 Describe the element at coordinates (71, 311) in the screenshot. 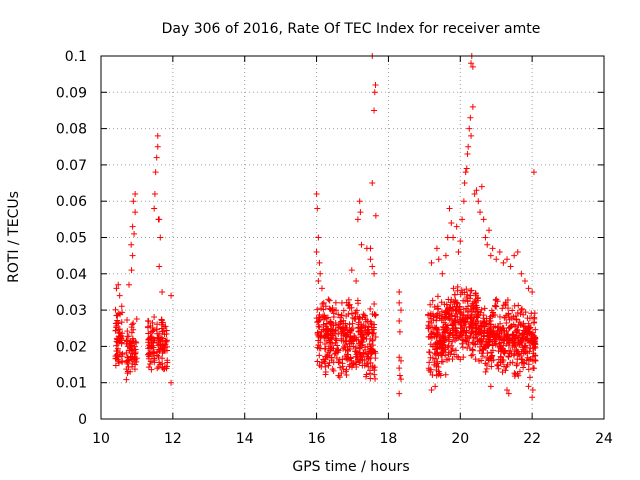

I see `y-tick-label: 0.03` at that location.